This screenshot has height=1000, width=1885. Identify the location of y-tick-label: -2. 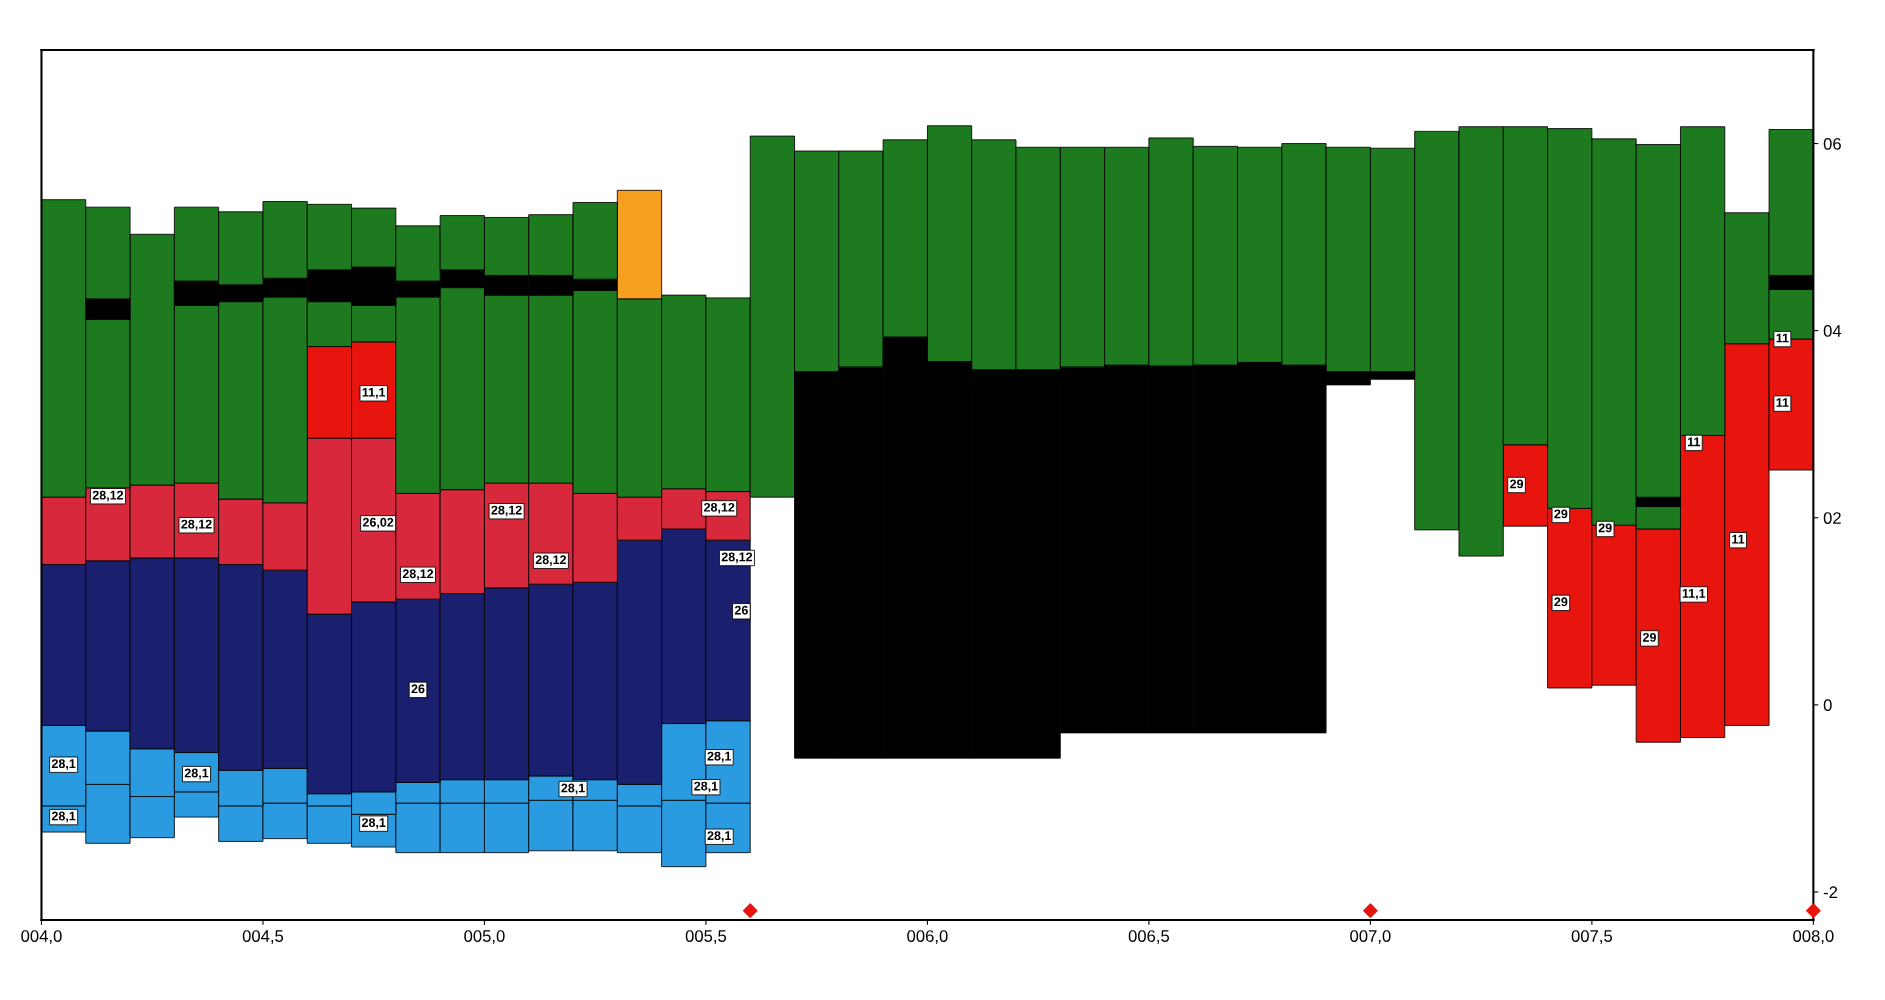
(1830, 892).